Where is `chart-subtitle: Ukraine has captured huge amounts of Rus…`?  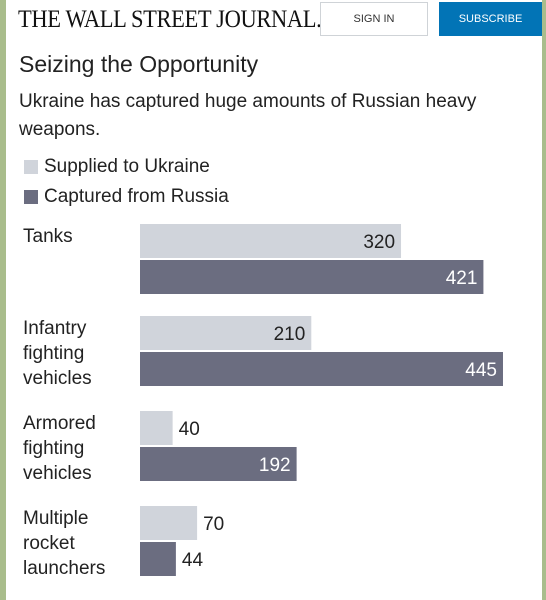 chart-subtitle: Ukraine has captured huge amounts of Rus… is located at coordinates (248, 115).